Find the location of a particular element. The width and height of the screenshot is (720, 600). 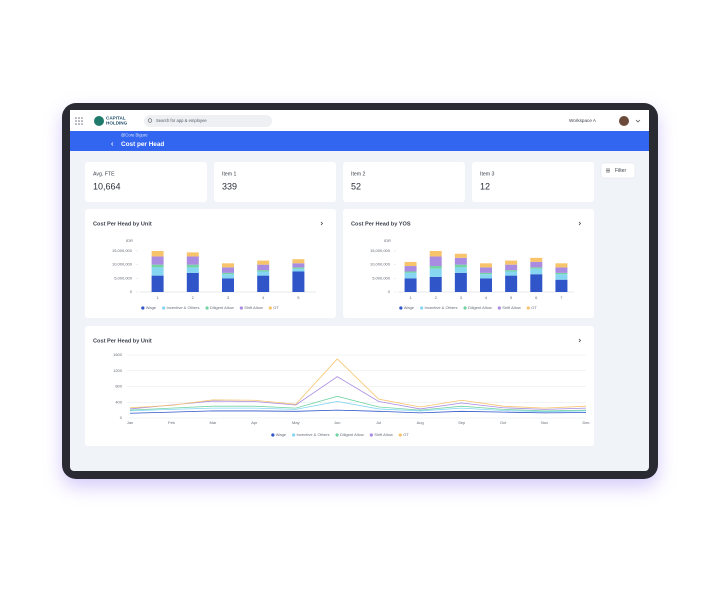

x-tick-label: Dec is located at coordinates (585, 422).